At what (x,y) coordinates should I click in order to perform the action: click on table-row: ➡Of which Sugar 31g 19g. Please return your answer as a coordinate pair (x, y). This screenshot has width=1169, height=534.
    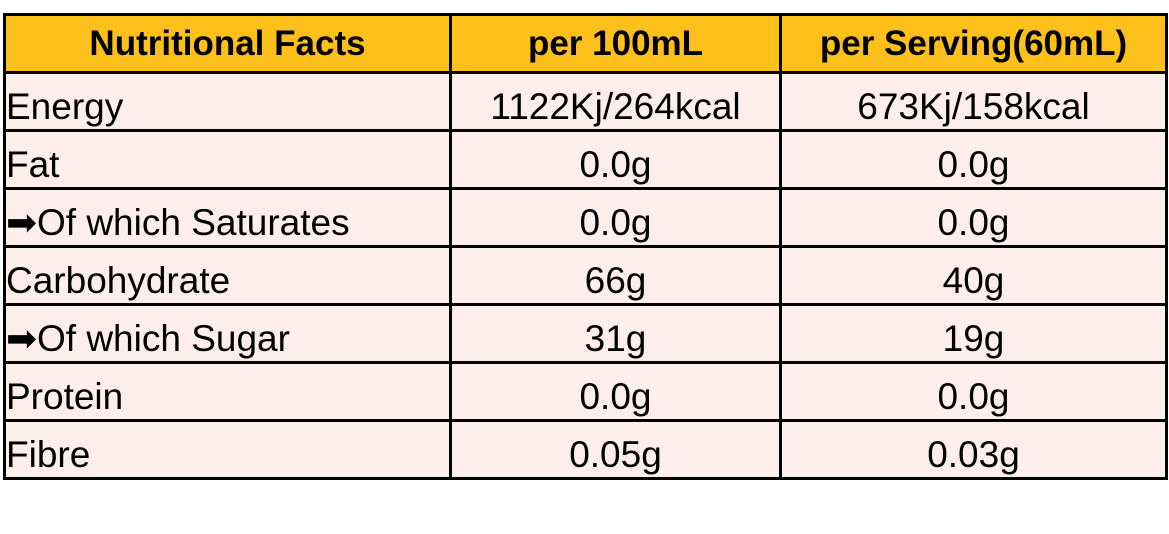
    Looking at the image, I should click on (585, 333).